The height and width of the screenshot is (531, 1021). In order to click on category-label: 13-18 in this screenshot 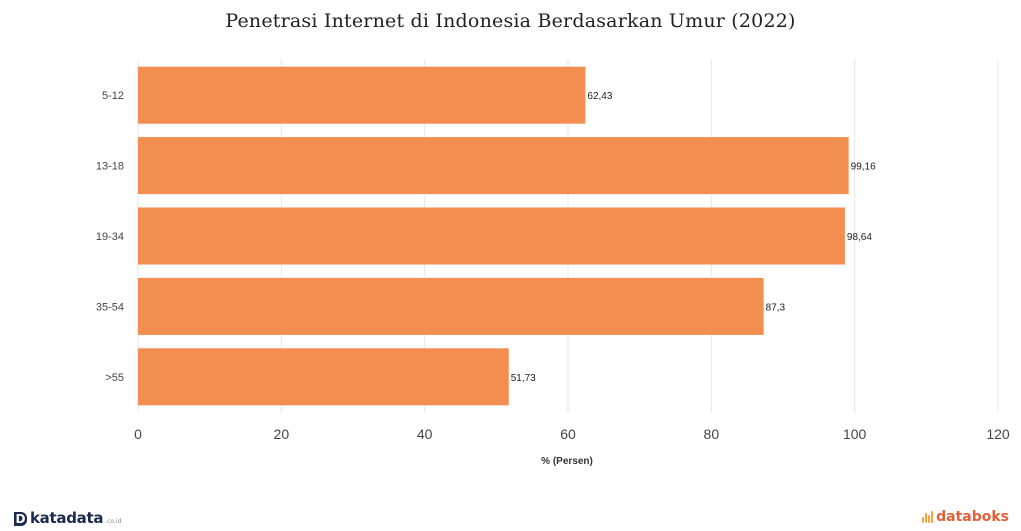, I will do `click(110, 167)`.